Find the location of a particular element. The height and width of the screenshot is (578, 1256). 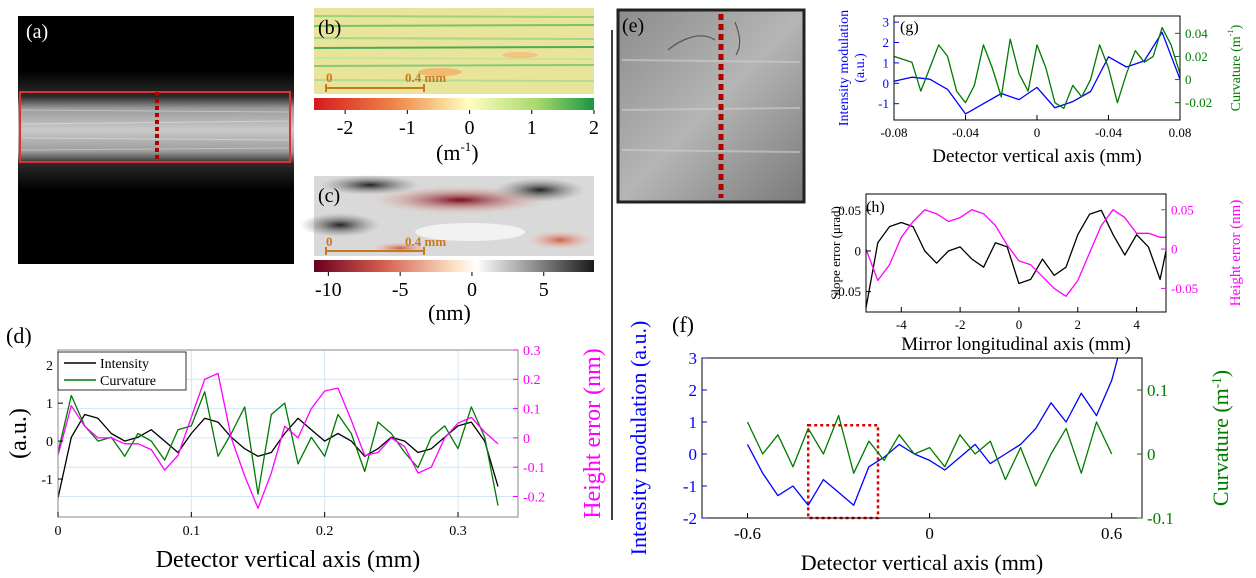

colorbar-c-unit: (nm) is located at coordinates (449, 312).